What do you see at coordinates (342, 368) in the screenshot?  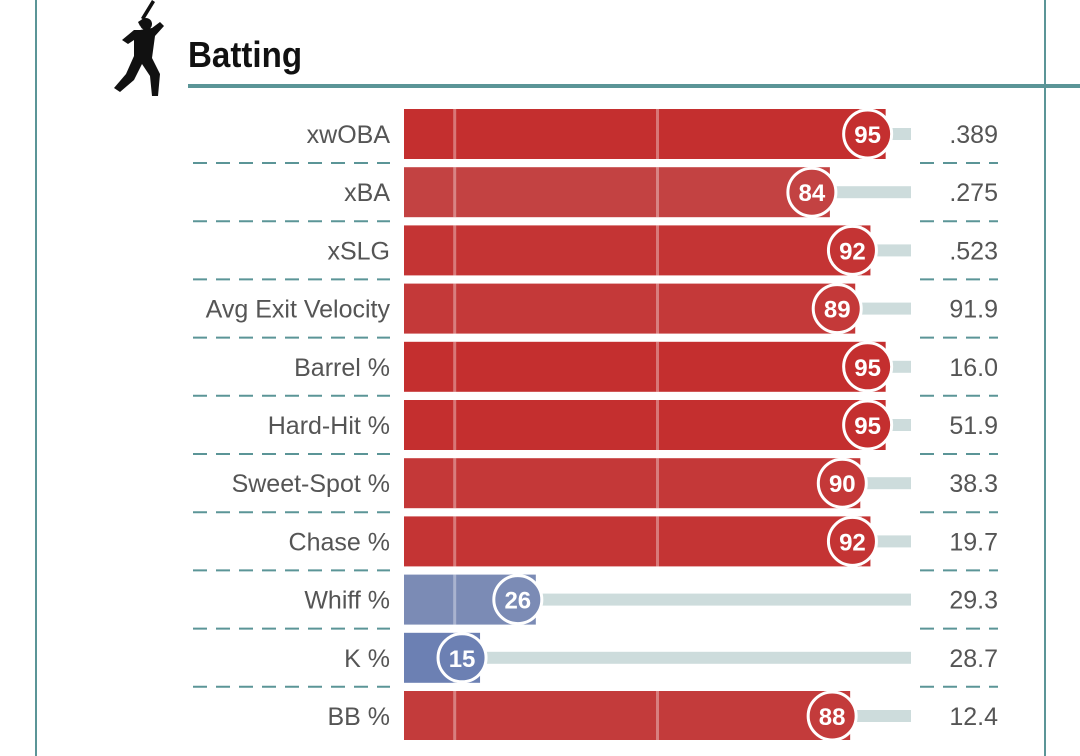 I see `metric-label: Barrel %` at bounding box center [342, 368].